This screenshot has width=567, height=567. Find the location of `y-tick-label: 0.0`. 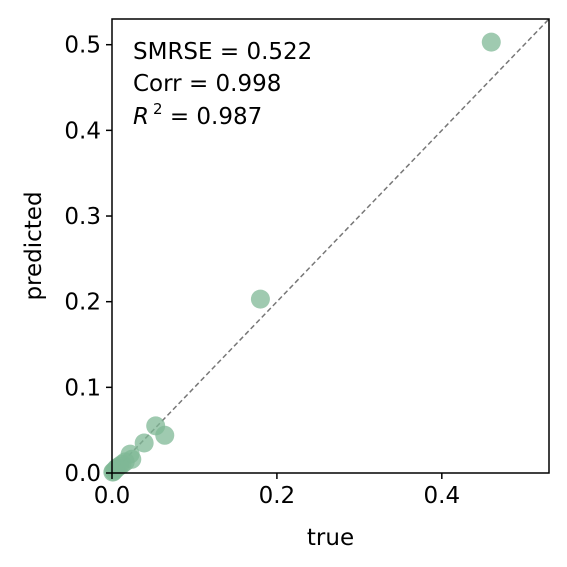

y-tick-label: 0.0 is located at coordinates (82, 474).